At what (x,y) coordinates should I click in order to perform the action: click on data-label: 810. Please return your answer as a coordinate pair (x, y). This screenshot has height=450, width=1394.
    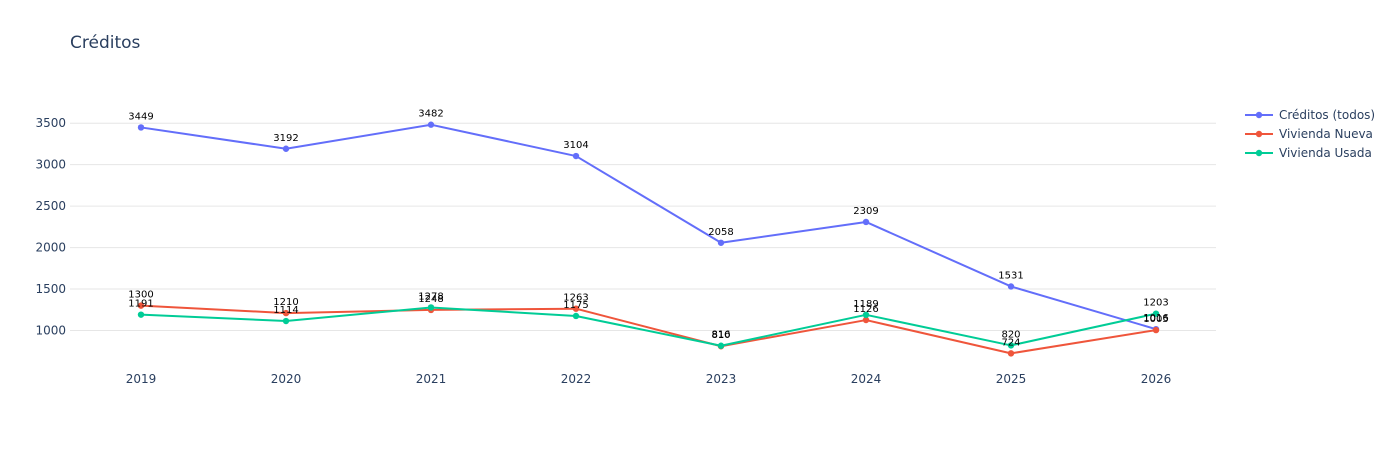
    Looking at the image, I should click on (720, 335).